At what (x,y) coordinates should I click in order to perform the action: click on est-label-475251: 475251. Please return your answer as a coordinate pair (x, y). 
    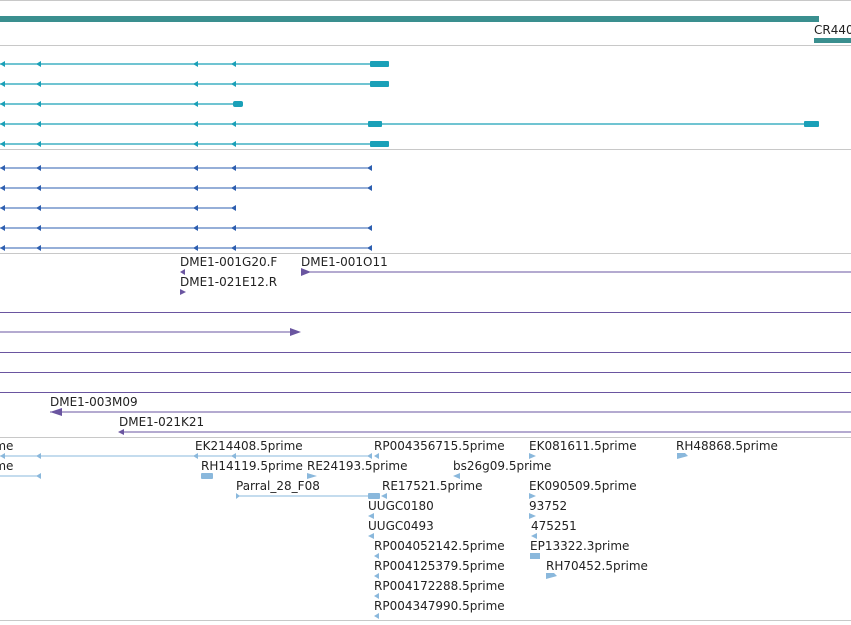
    Looking at the image, I should click on (554, 526).